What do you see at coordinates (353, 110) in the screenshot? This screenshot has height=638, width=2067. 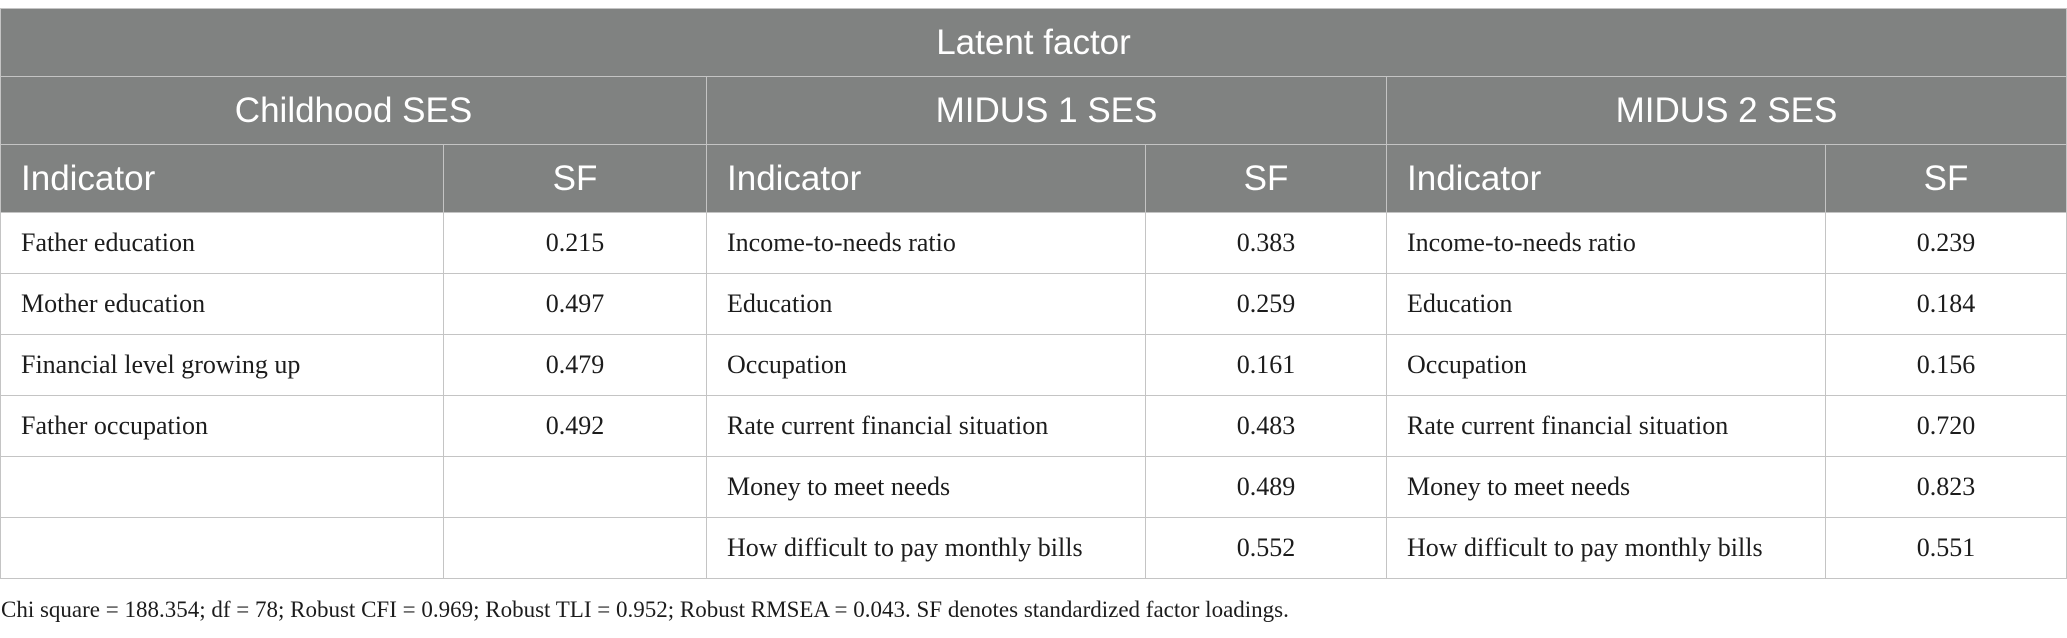 I see `group-header-childhood: Childhood SES` at bounding box center [353, 110].